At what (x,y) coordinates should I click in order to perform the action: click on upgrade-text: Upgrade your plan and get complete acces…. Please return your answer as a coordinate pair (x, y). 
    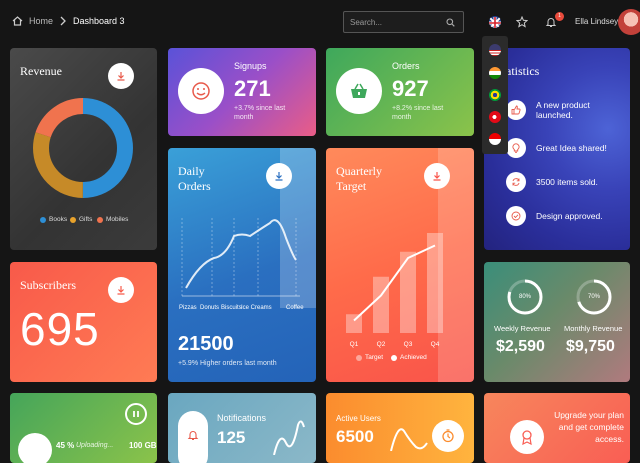
    Looking at the image, I should click on (589, 427).